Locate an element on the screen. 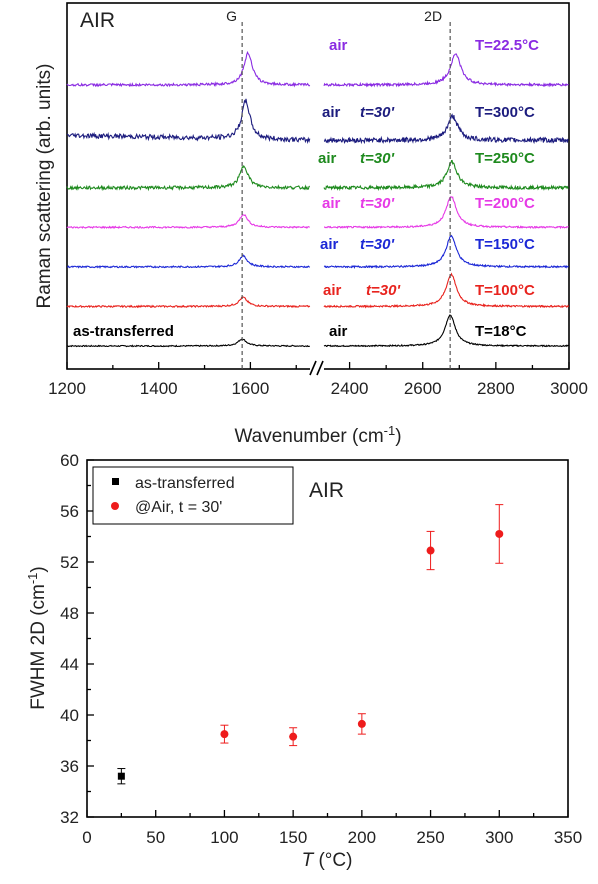 The image size is (598, 884). raman-x-axis-label: Wavenumber (cm-1) is located at coordinates (317, 435).